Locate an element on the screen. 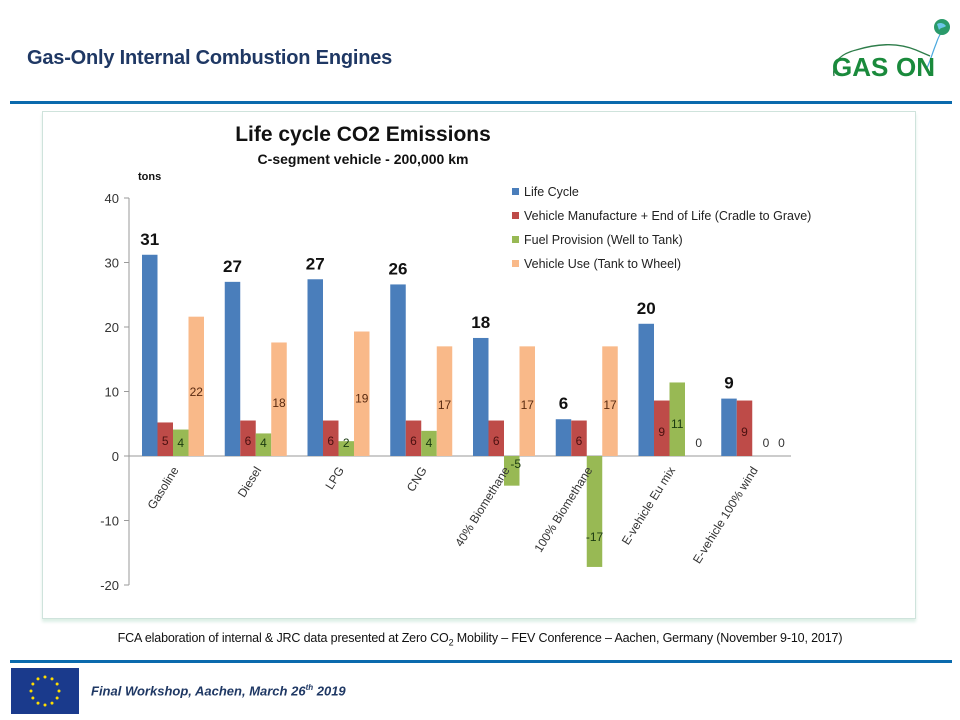 The image size is (960, 720). legend-item-label: Fuel Provision (Well to Tank) is located at coordinates (603, 240).